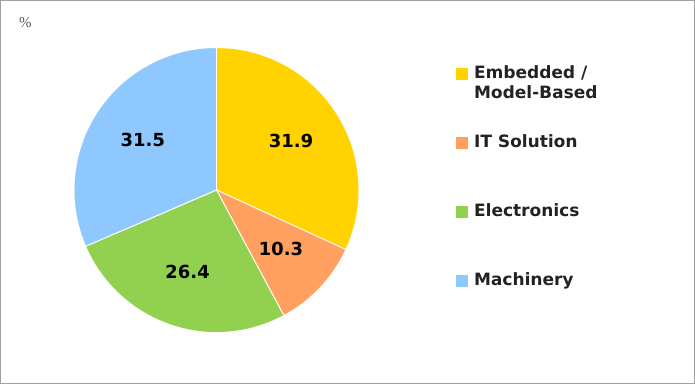  Describe the element at coordinates (291, 141) in the screenshot. I see `data-label: 31.9` at that location.